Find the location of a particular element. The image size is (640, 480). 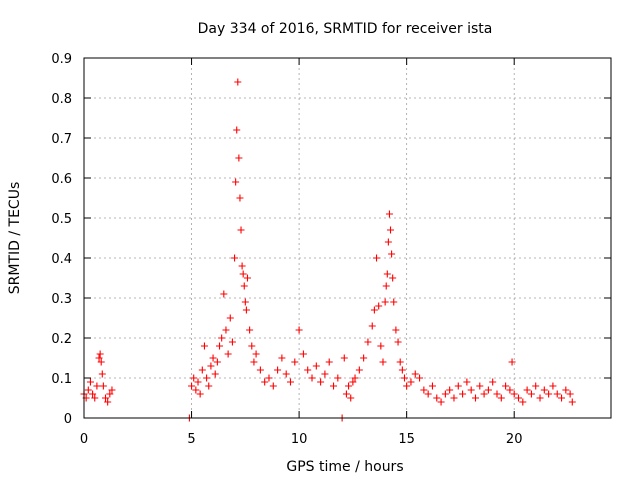

y-tick-label: 0.9 is located at coordinates (61, 59).